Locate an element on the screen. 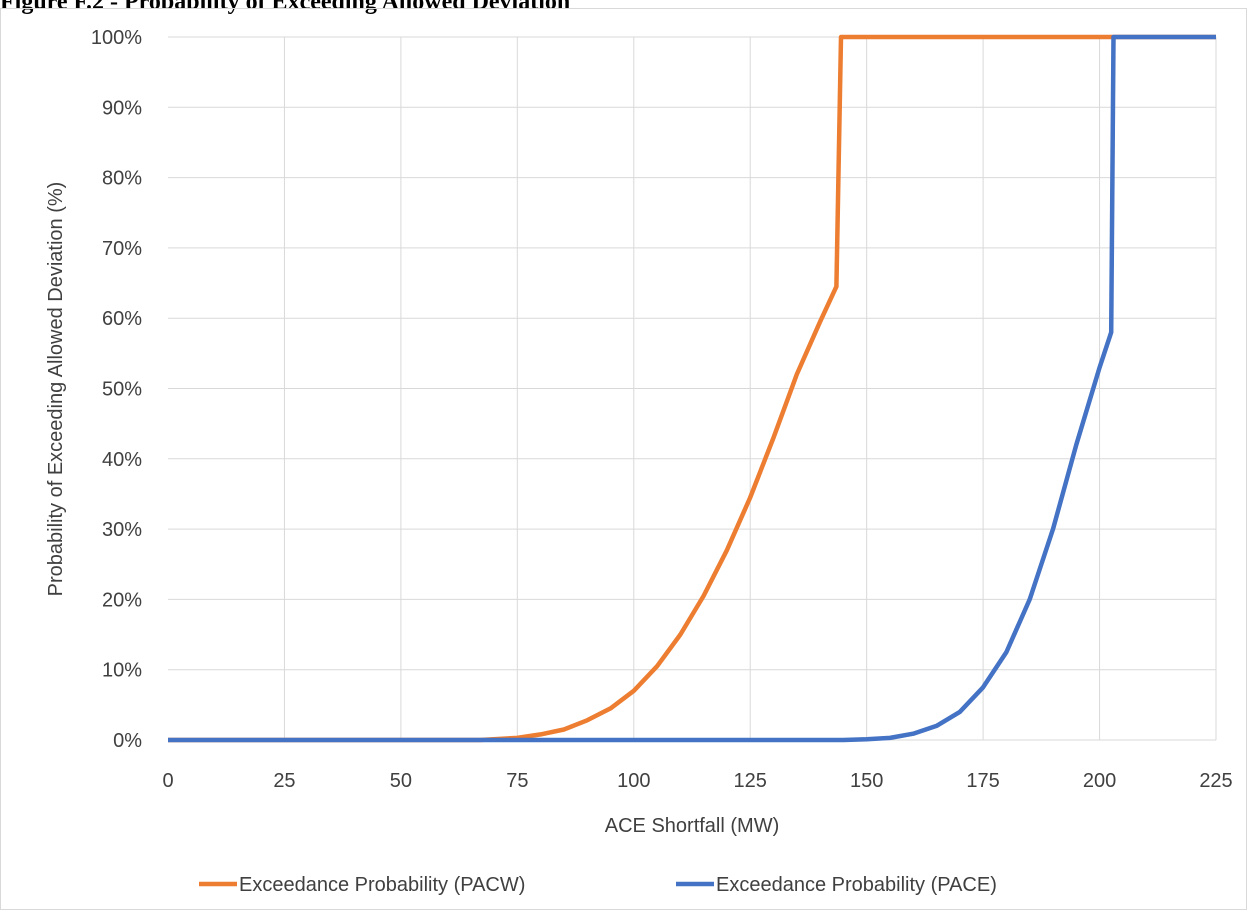 The image size is (1248, 911). x-tick-label: 125 is located at coordinates (750, 781).